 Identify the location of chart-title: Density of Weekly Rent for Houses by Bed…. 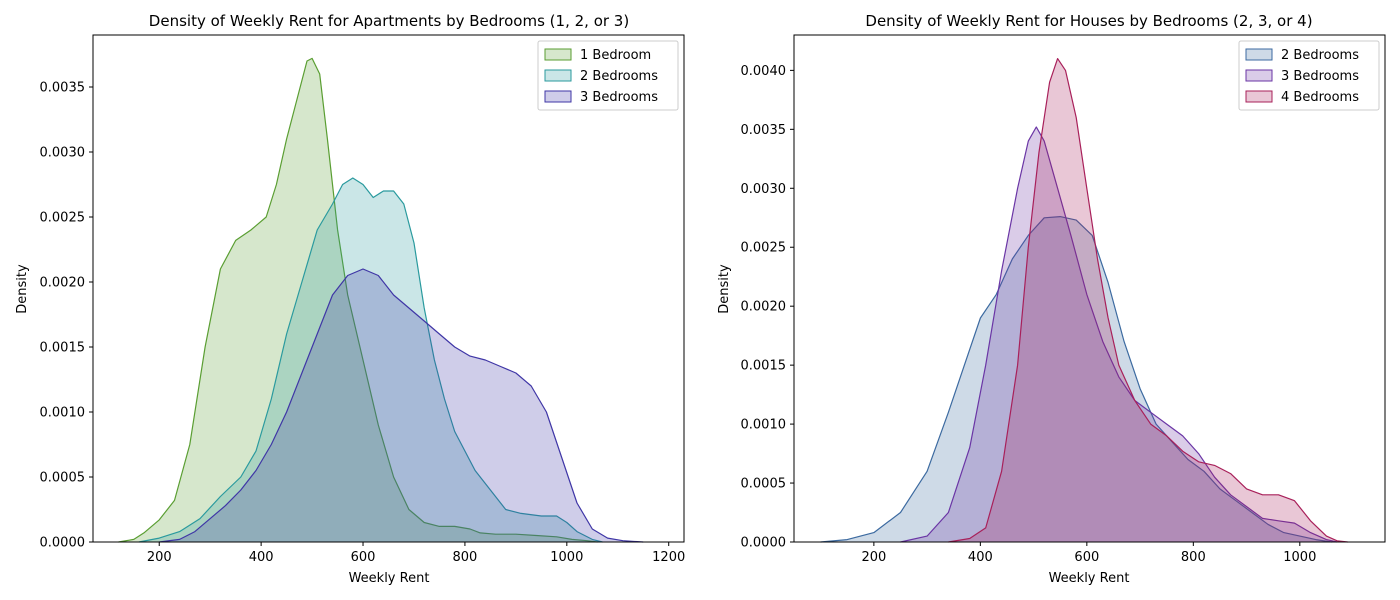
(1088, 21).